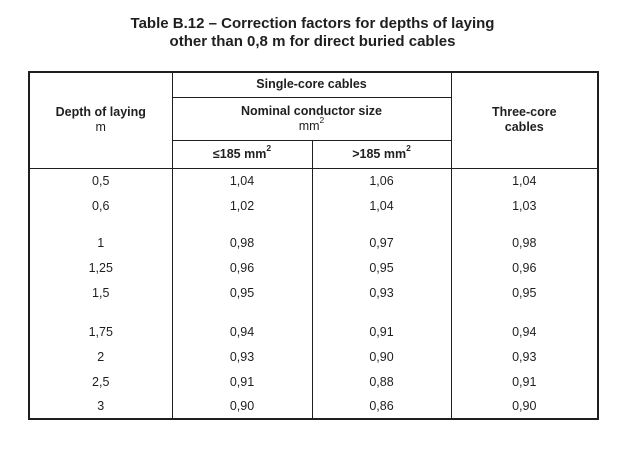 Image resolution: width=625 pixels, height=449 pixels. I want to click on table-row: 1,25 0,96 0,95 0,96, so click(313, 267).